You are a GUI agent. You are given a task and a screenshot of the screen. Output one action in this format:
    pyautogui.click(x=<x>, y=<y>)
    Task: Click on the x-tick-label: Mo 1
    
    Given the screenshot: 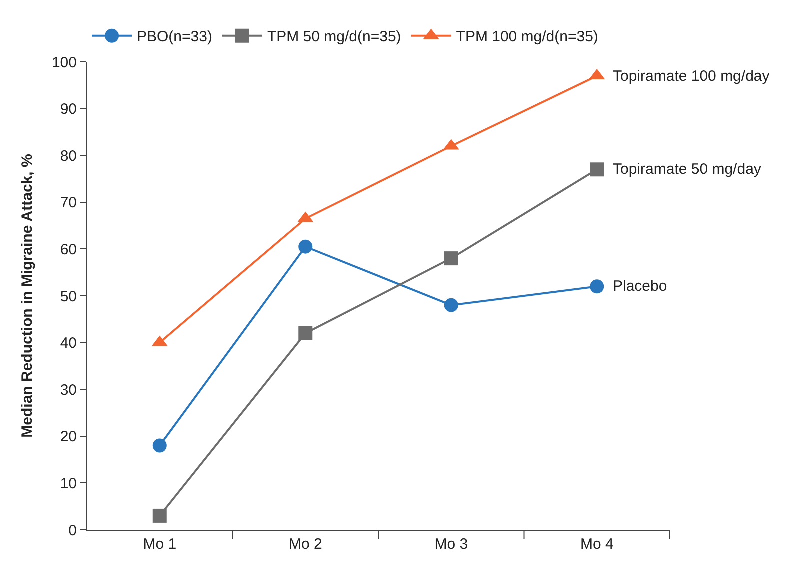 What is the action you would take?
    pyautogui.click(x=160, y=544)
    